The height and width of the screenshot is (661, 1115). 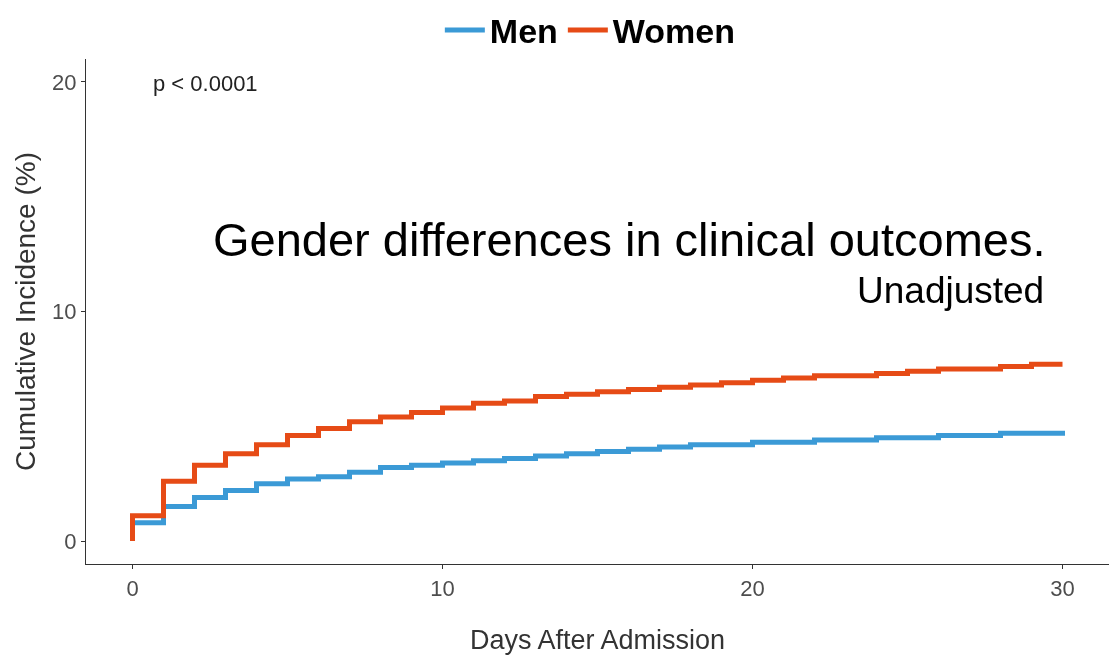 What do you see at coordinates (132, 588) in the screenshot?
I see `x-tick-label: 0` at bounding box center [132, 588].